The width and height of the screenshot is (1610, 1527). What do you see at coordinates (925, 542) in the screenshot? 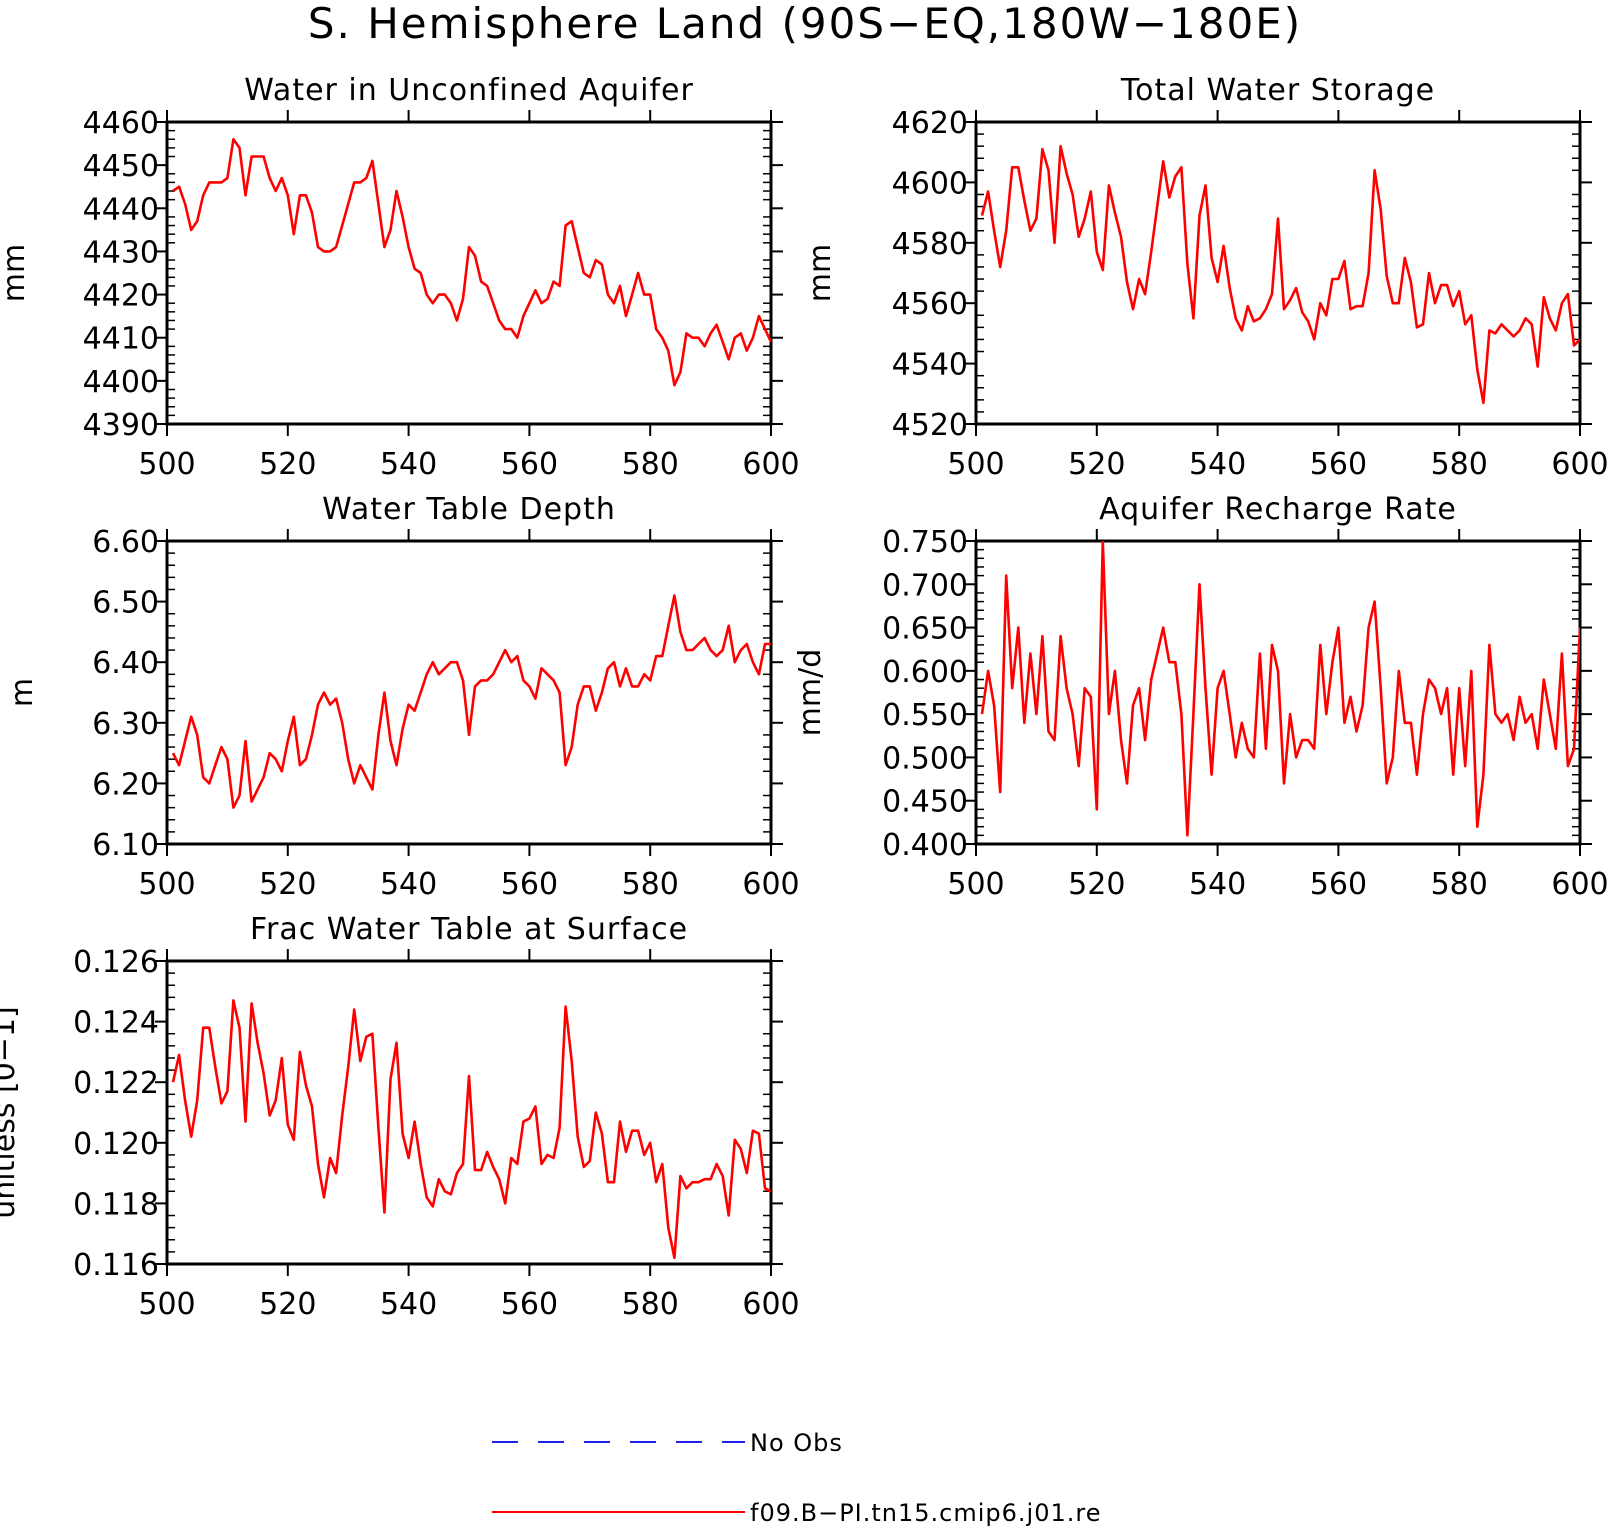
I see `y-tick-label: 0.750` at bounding box center [925, 542].